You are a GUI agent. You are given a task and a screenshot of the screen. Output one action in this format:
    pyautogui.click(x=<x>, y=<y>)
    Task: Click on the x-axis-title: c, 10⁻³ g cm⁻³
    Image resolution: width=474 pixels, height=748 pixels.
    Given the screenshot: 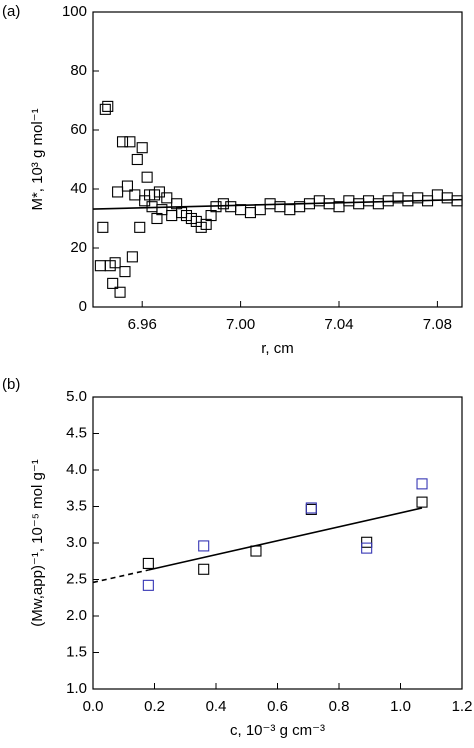 What is the action you would take?
    pyautogui.click(x=277, y=730)
    